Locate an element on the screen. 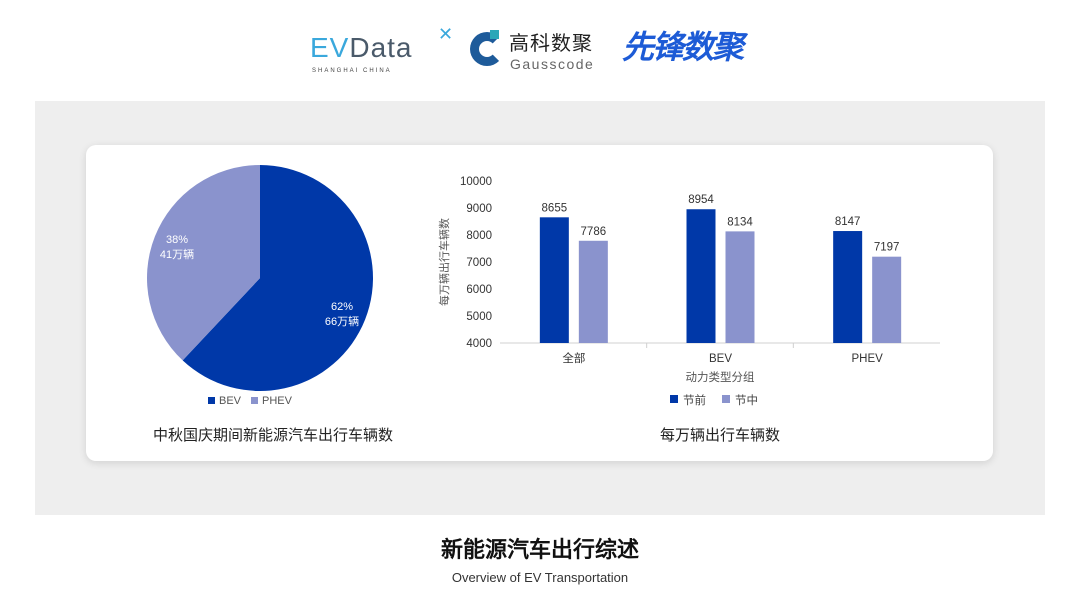  bar-data-label: 8147 is located at coordinates (848, 222).